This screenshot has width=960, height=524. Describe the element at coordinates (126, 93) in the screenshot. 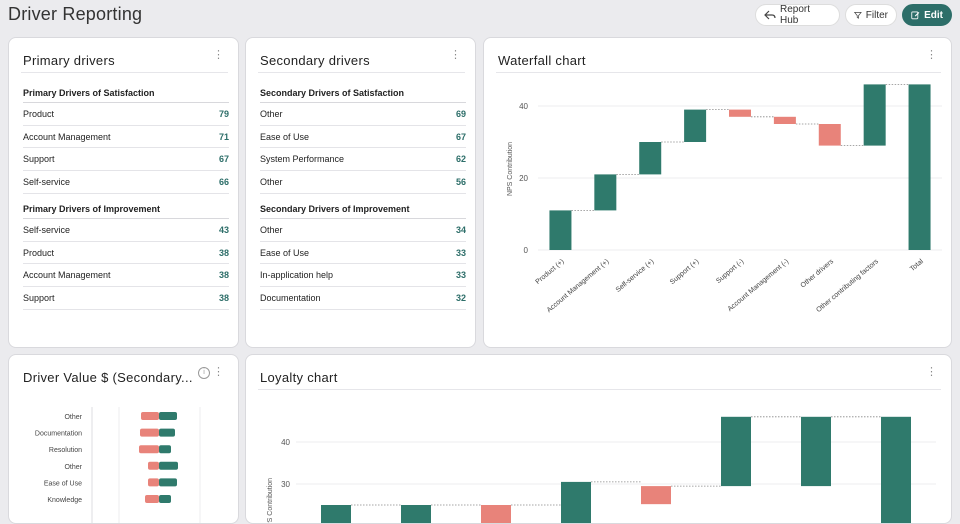

I see `section-heading: Primary Drivers of Satisfaction` at that location.